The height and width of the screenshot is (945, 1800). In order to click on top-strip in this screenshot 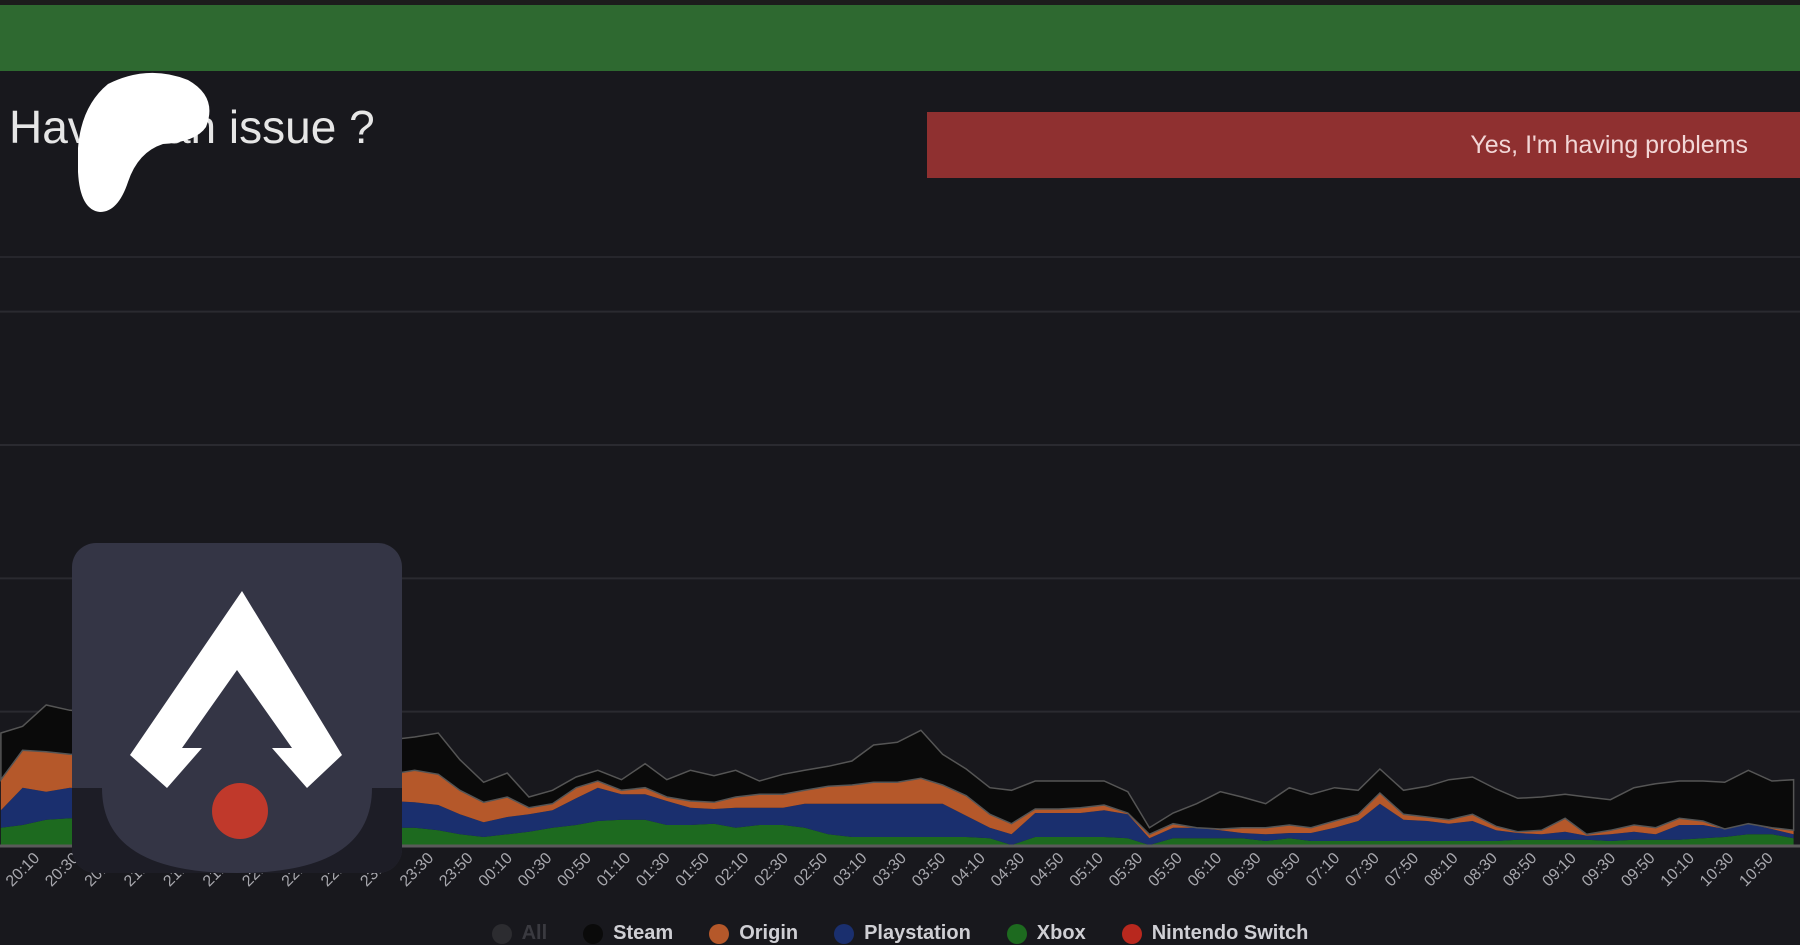, I will do `click(900, 2)`.